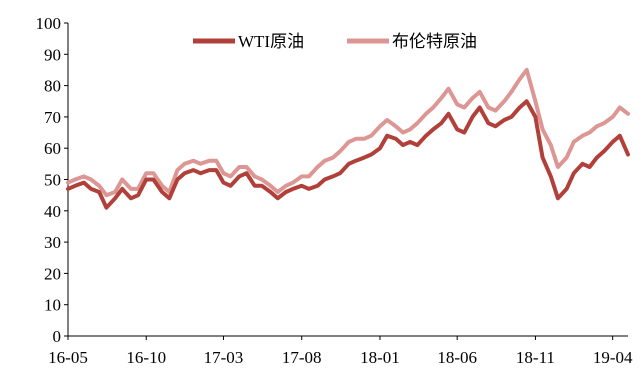 The height and width of the screenshot is (379, 641). I want to click on y-tick-label: 100, so click(49, 23).